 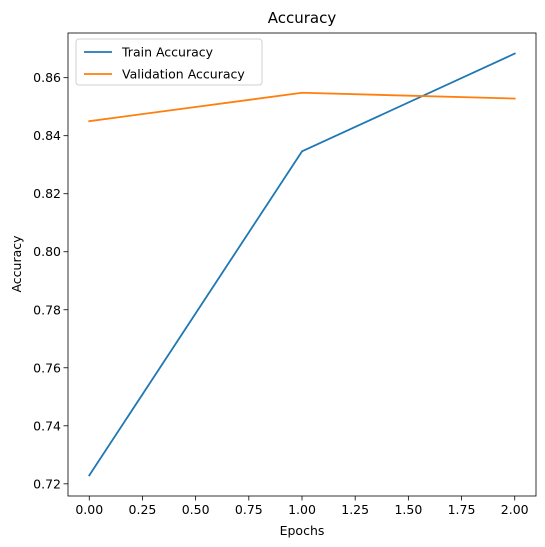 What do you see at coordinates (302, 530) in the screenshot?
I see `x-axis-label: Epochs` at bounding box center [302, 530].